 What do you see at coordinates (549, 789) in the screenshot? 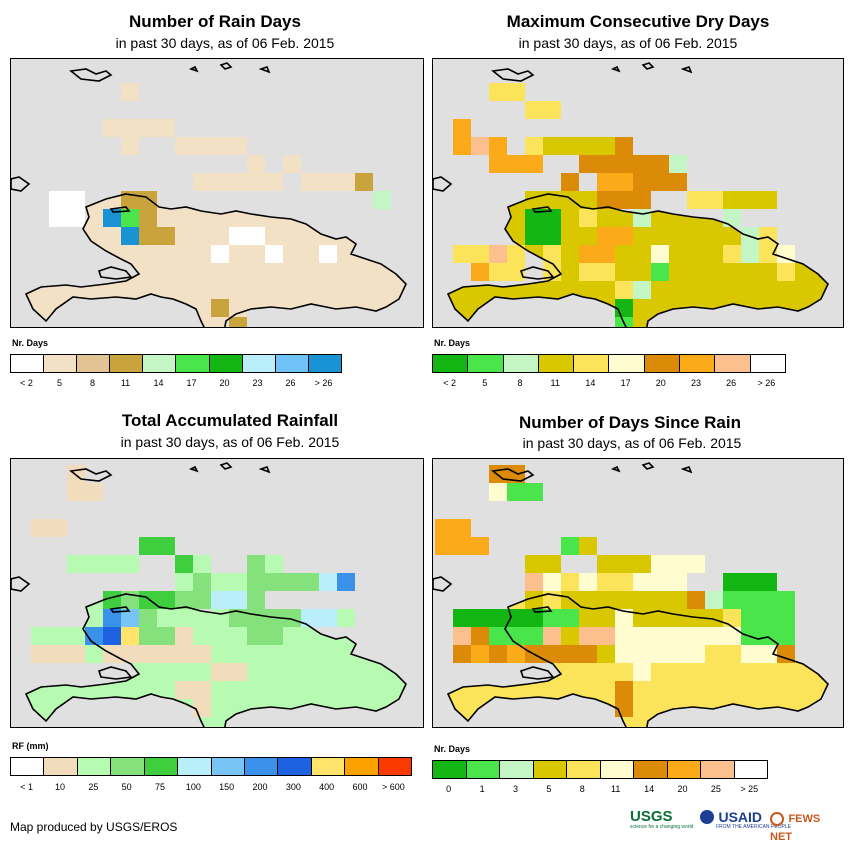
I see `legend-label: 5` at bounding box center [549, 789].